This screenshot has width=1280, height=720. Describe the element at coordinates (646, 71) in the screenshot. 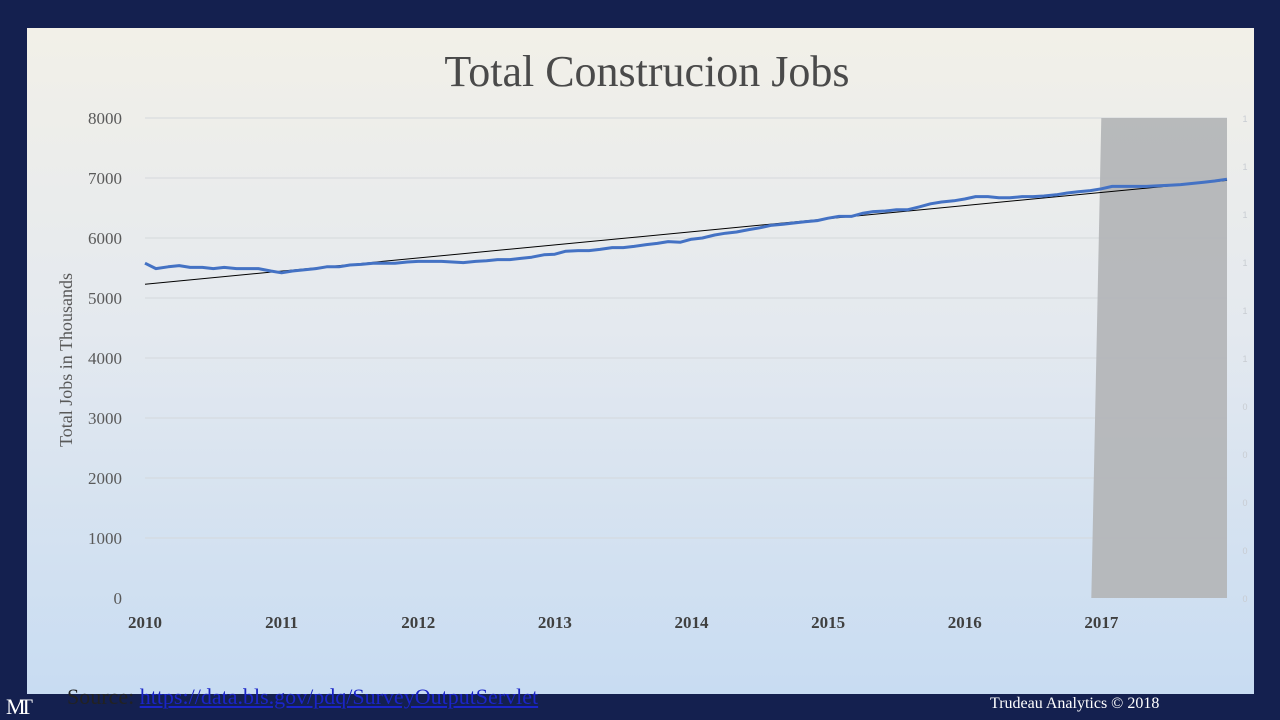

I see `chart-title: Total Construcion Jobs` at that location.